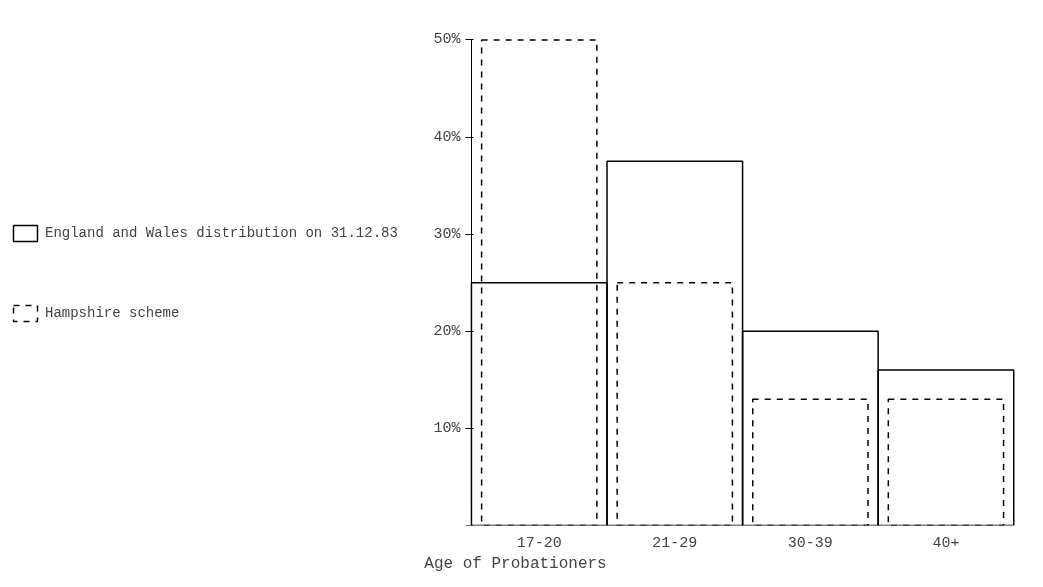 The width and height of the screenshot is (1043, 587). Describe the element at coordinates (946, 543) in the screenshot. I see `x-tick-label: 40+` at that location.